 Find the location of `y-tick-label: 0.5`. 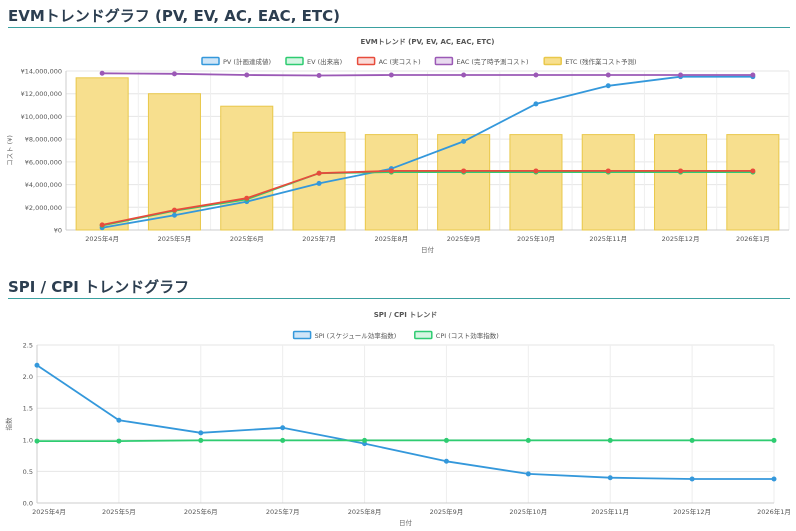

y-tick-label: 0.5 is located at coordinates (28, 472).